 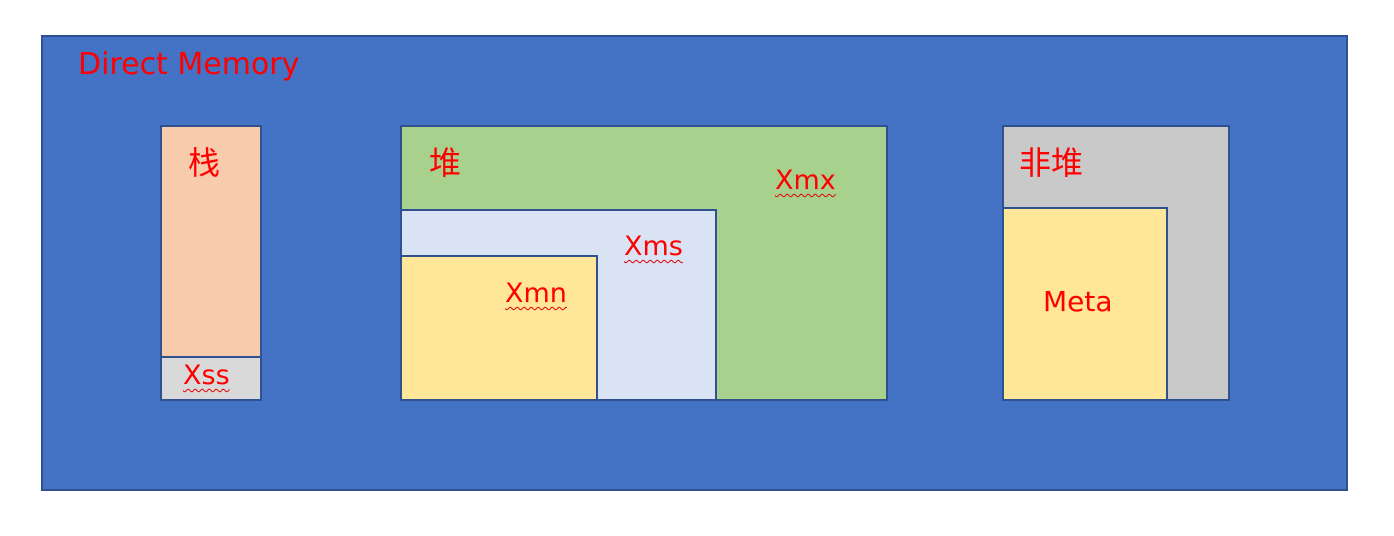 What do you see at coordinates (445, 163) in the screenshot?
I see `heap-label: 堆` at bounding box center [445, 163].